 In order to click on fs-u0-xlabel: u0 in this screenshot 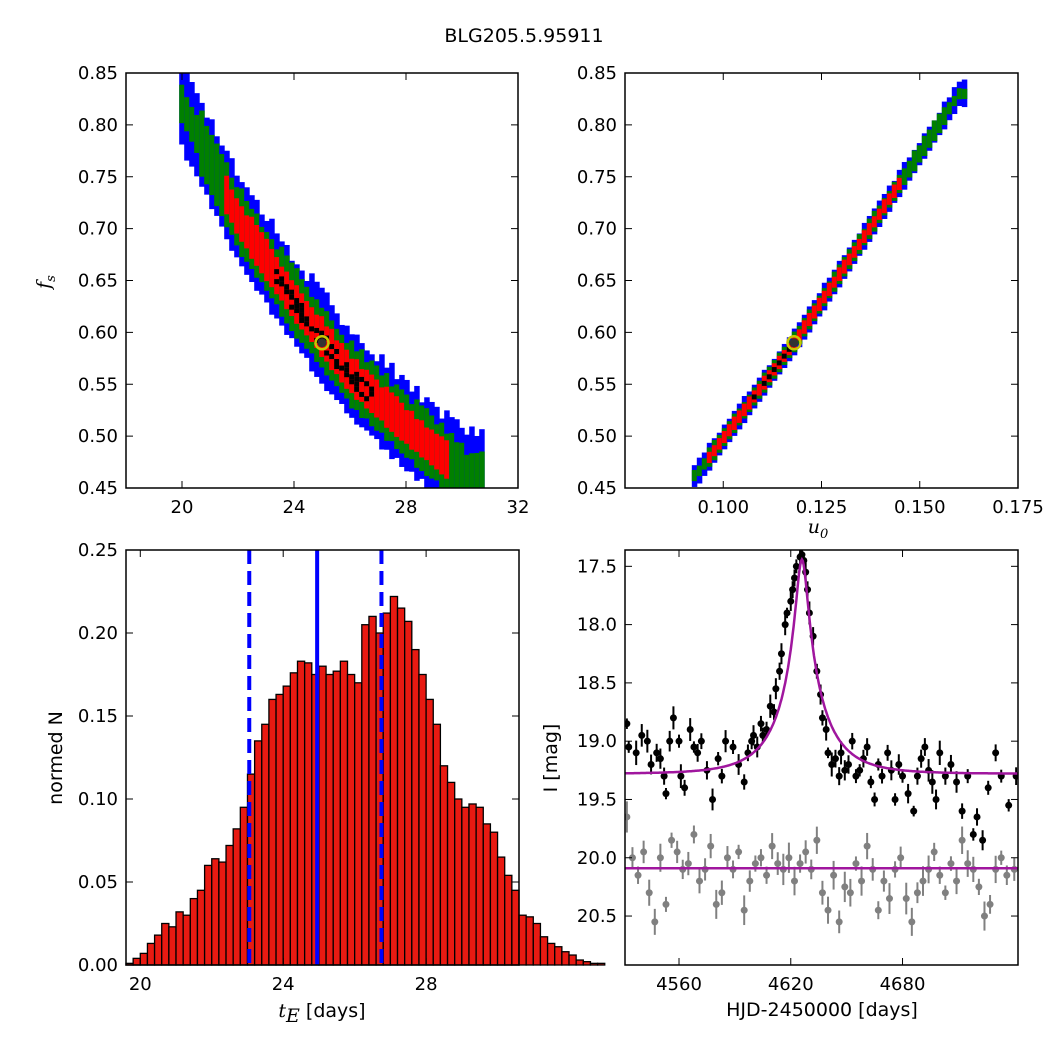, I will do `click(818, 529)`.